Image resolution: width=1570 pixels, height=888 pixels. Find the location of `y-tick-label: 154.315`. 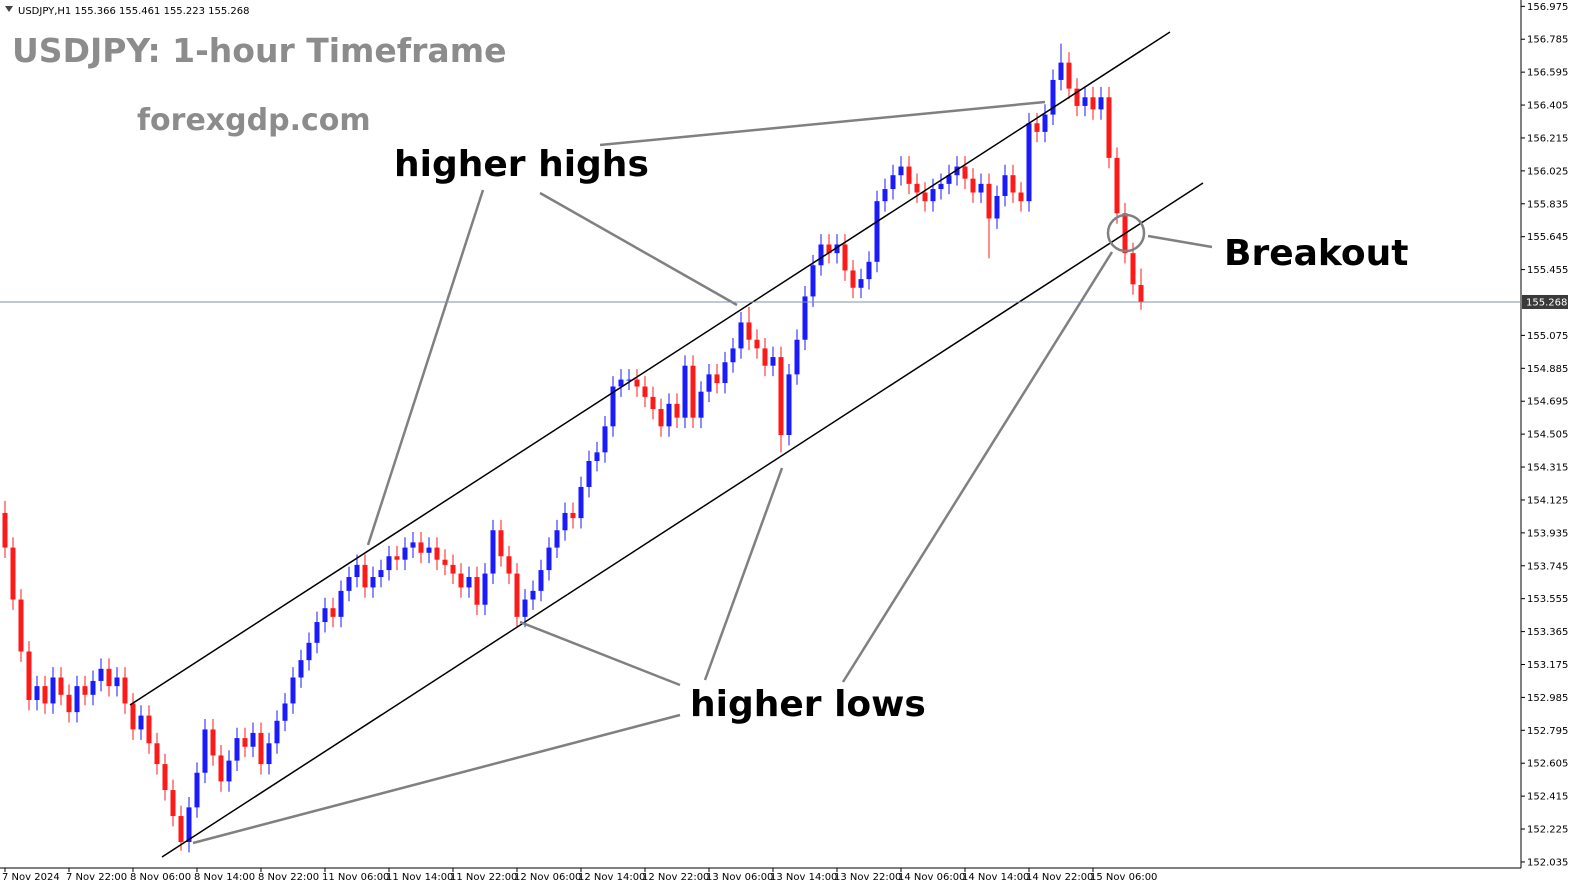

y-tick-label: 154.315 is located at coordinates (1547, 468).